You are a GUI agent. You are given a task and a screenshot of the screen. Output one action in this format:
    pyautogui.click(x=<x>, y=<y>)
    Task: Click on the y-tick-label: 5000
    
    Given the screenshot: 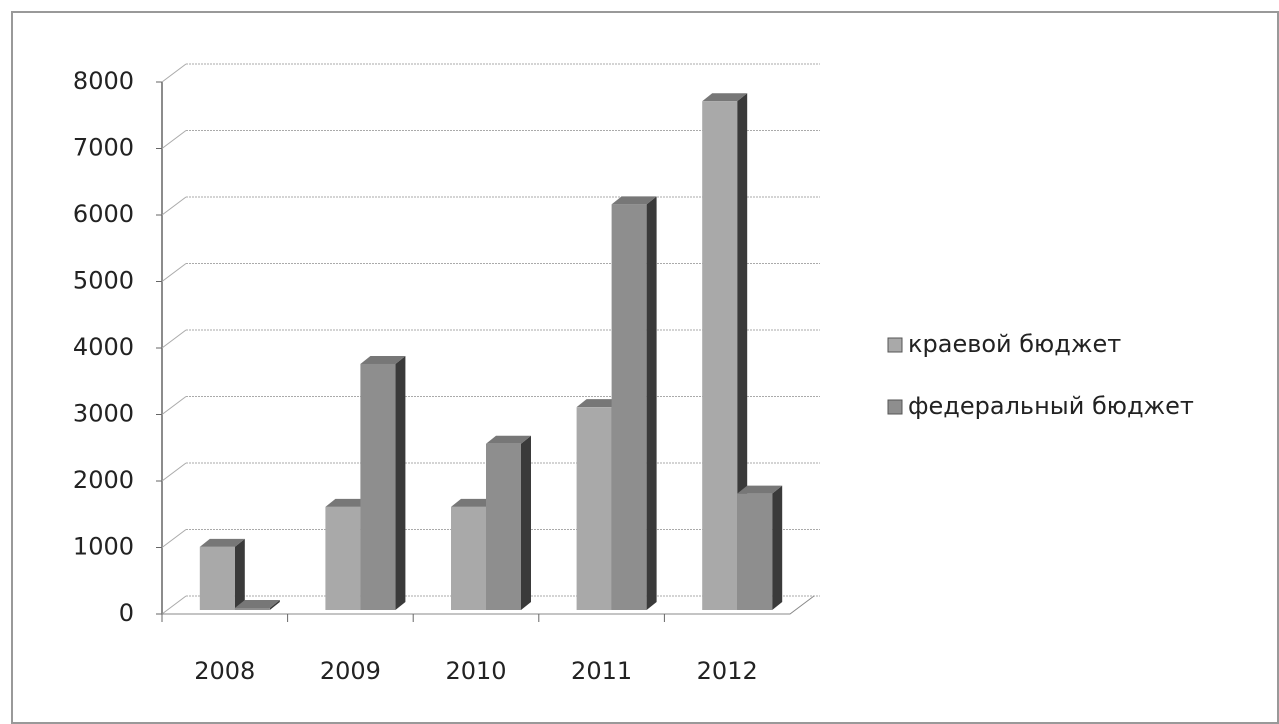 What is the action you would take?
    pyautogui.click(x=103, y=281)
    